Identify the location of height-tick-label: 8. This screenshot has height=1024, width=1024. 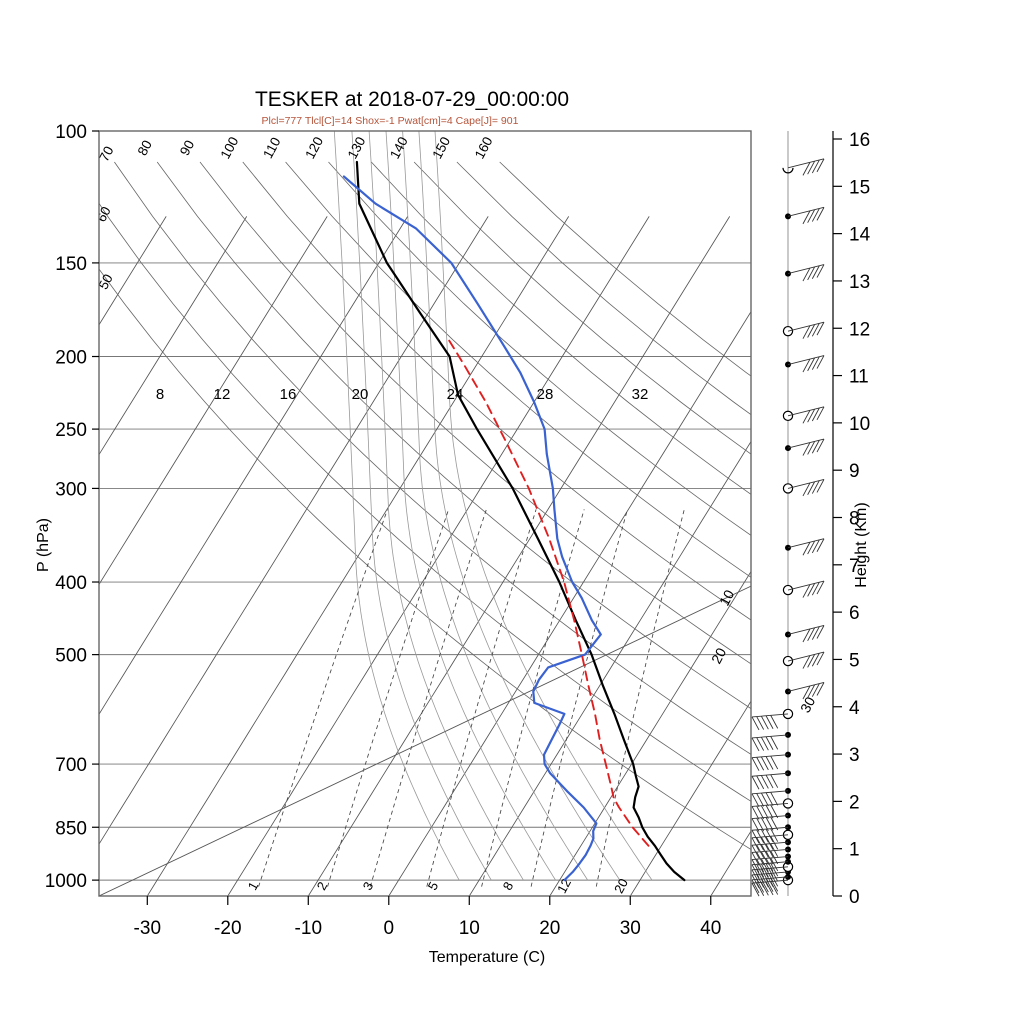
(854, 519).